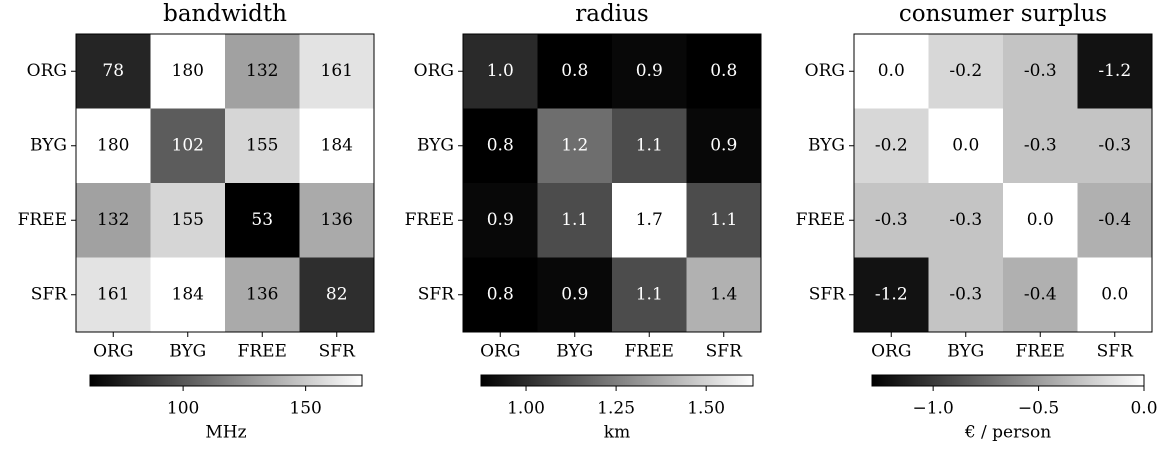  Describe the element at coordinates (1038, 409) in the screenshot. I see `colorbar-tick-label: −0.5` at that location.